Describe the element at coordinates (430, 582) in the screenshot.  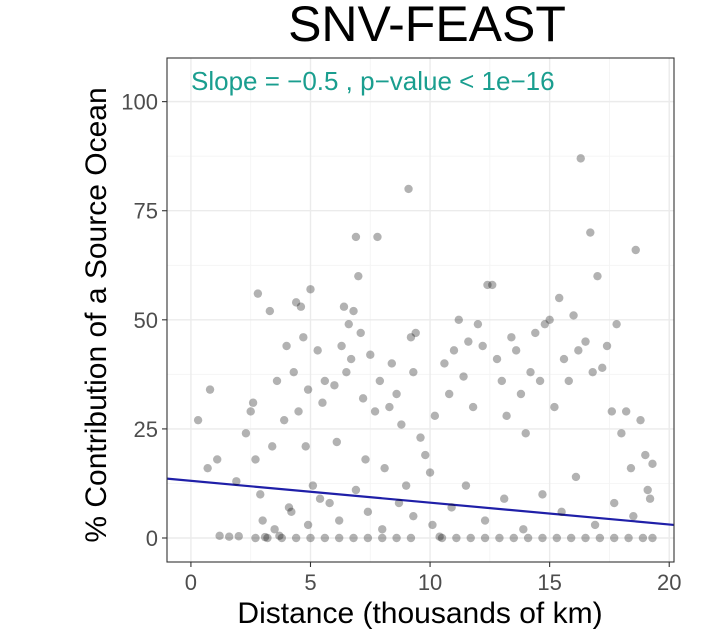
I see `x-tick-label: 10` at that location.